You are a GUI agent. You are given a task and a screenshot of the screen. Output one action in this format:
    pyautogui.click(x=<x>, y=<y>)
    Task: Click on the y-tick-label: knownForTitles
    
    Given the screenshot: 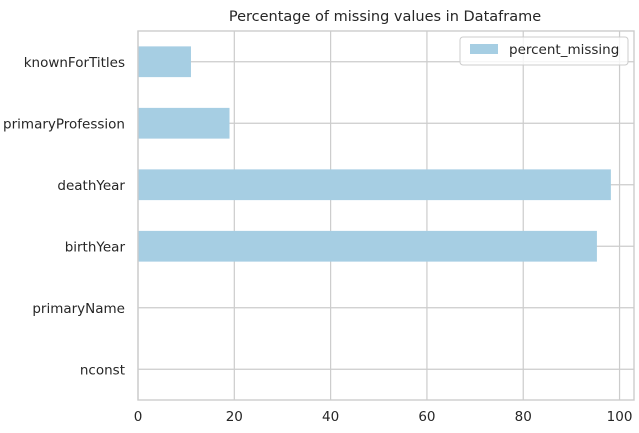 What is the action you would take?
    pyautogui.click(x=74, y=63)
    